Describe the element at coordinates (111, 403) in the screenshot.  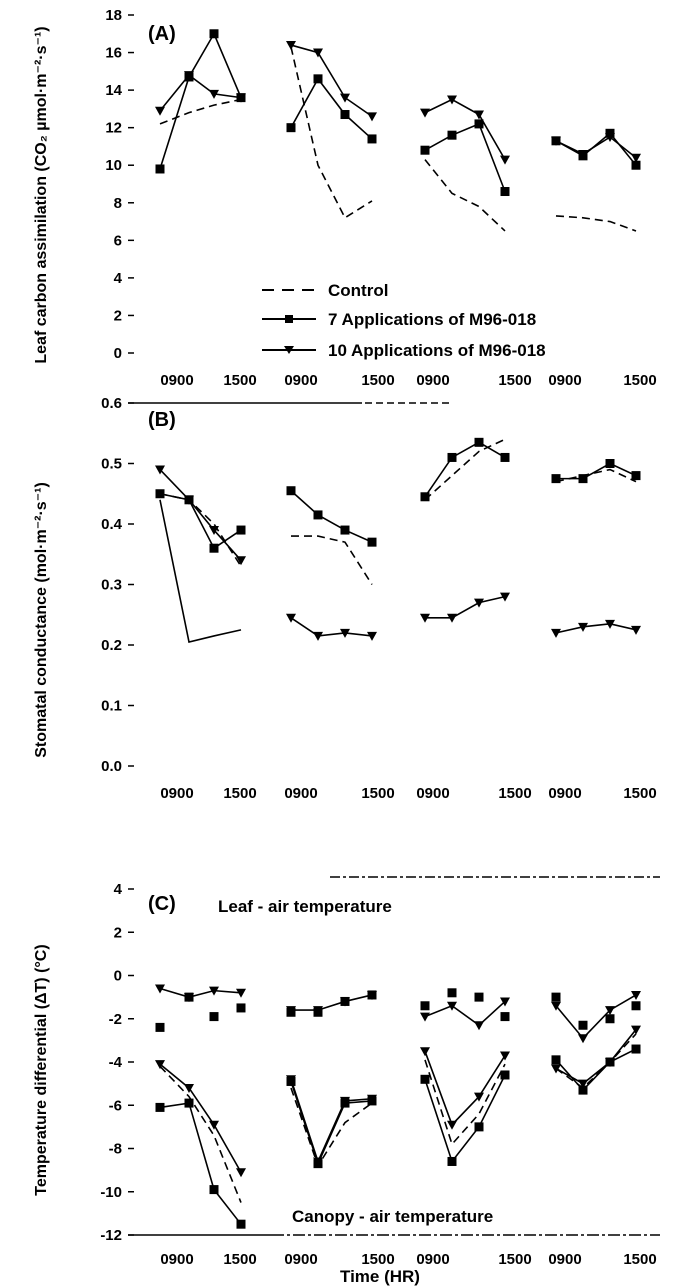
I see `panel-b-y-tick-label: 0.6` at that location.